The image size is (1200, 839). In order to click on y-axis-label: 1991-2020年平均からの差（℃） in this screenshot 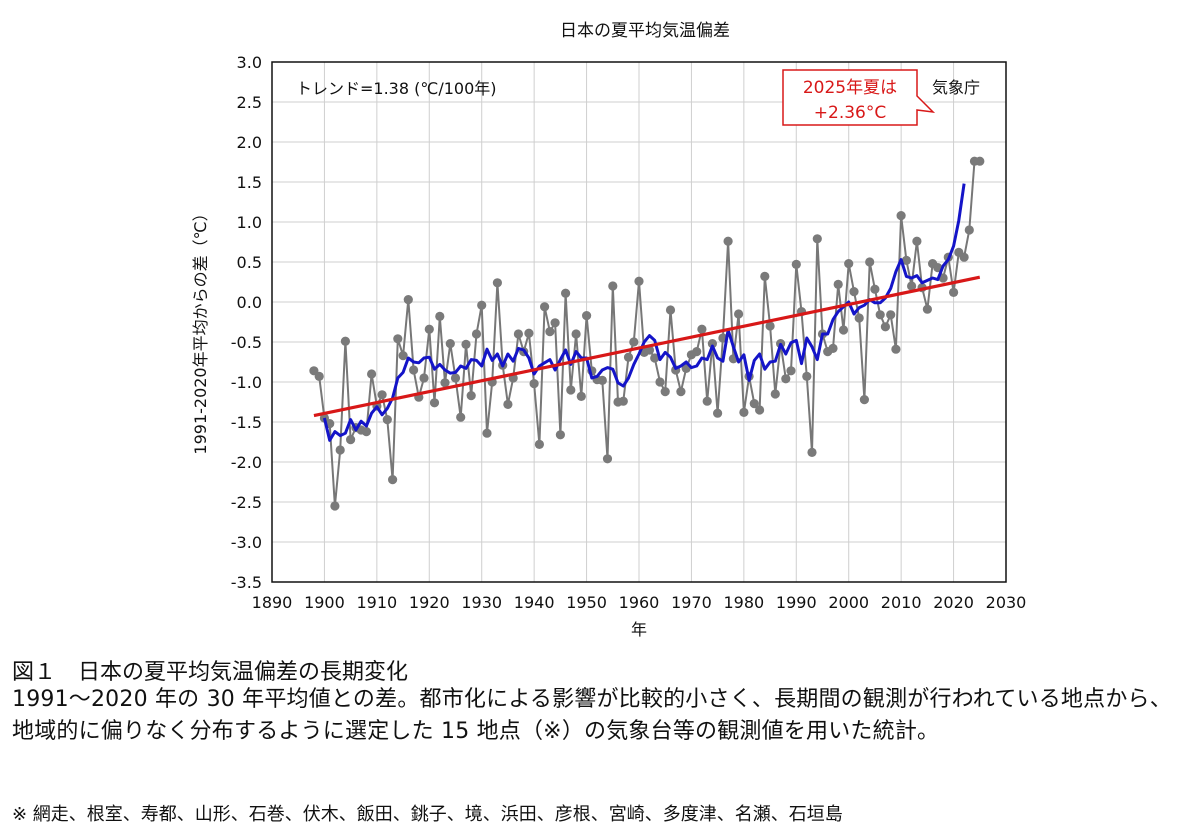, I will do `click(200, 329)`.